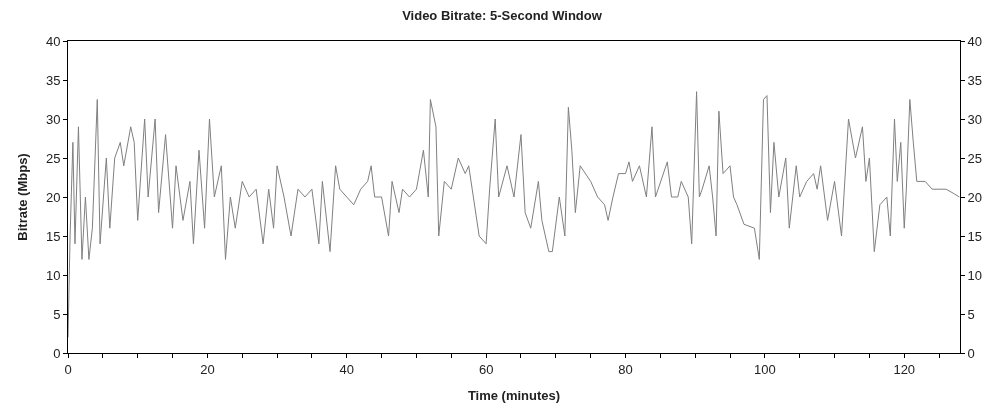 The image size is (1004, 420). I want to click on y2-tick-label: 40, so click(975, 41).